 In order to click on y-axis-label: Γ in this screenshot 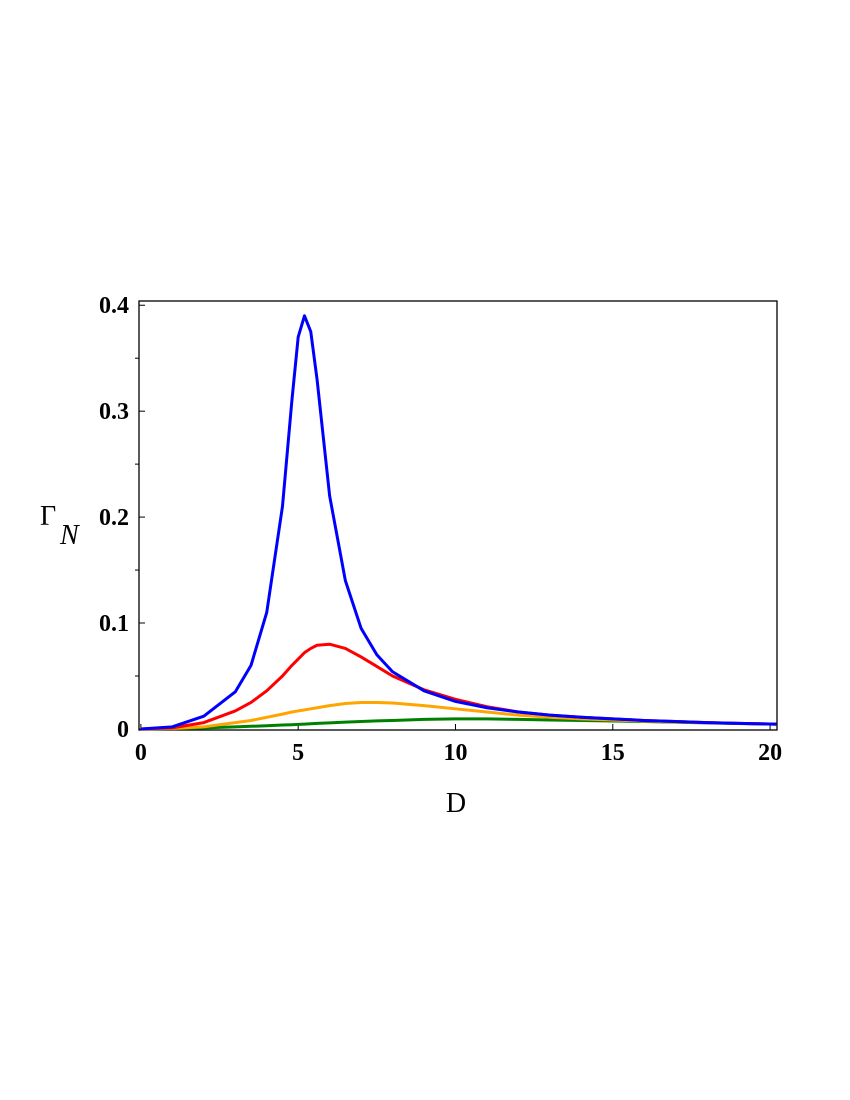, I will do `click(48, 516)`.